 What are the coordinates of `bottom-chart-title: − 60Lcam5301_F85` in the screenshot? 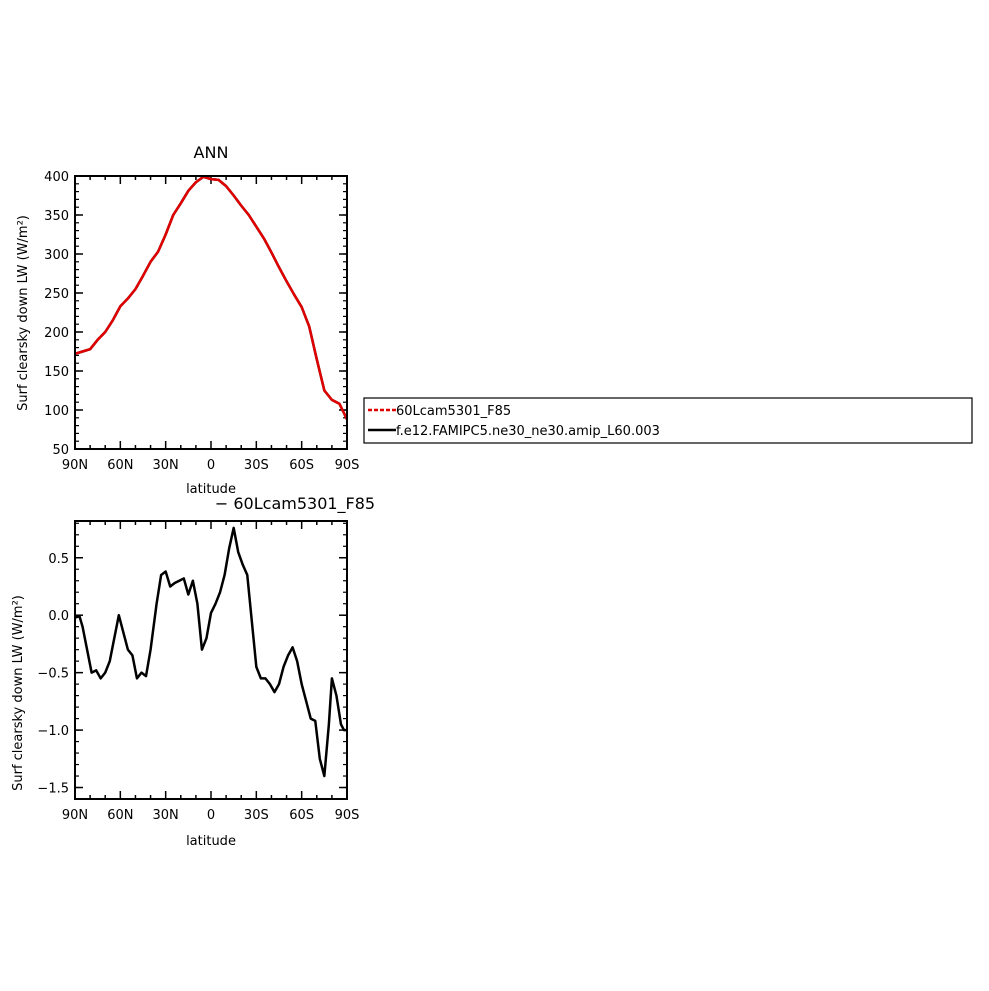 It's located at (295, 504).